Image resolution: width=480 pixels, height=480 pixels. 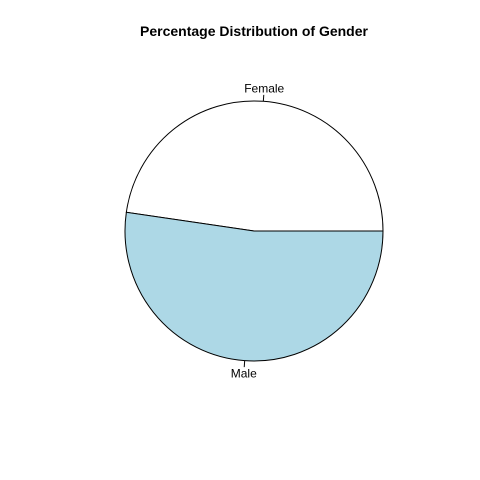 What do you see at coordinates (244, 374) in the screenshot?
I see `pie-label-male: Male` at bounding box center [244, 374].